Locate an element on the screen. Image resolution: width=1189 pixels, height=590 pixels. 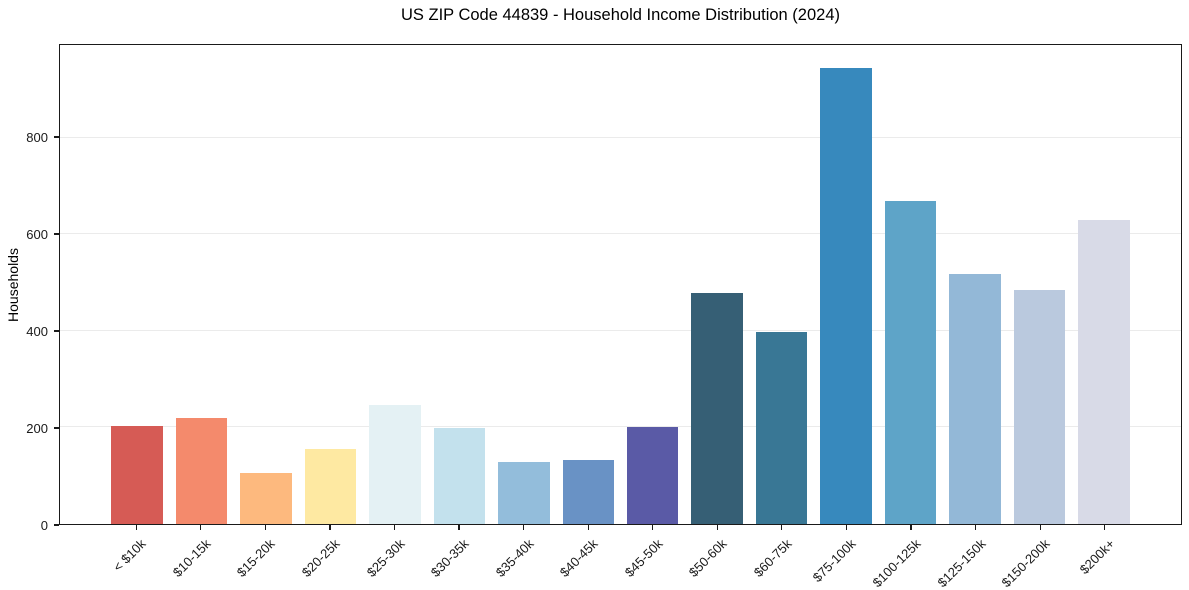
y-tick-label: 800 is located at coordinates (37, 137).